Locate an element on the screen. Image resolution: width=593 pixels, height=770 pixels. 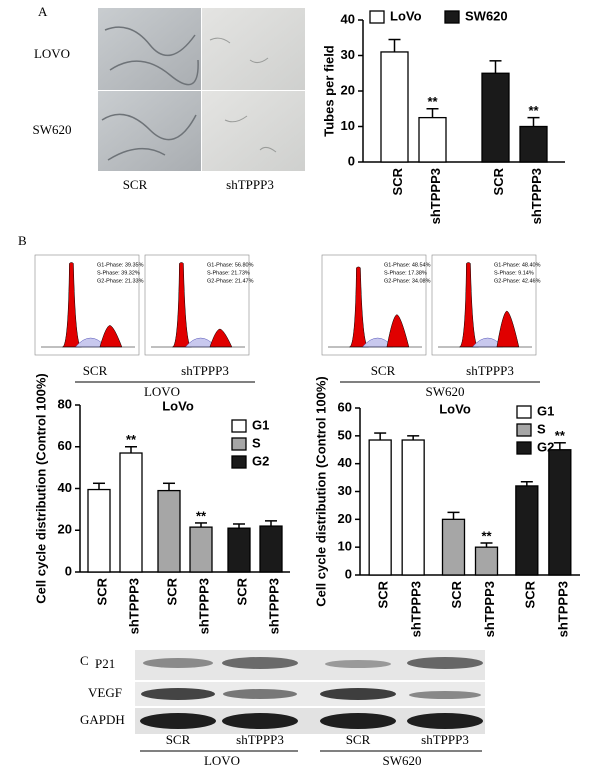
phase-text: S-Phase: 17.38% is located at coordinates (405, 273).